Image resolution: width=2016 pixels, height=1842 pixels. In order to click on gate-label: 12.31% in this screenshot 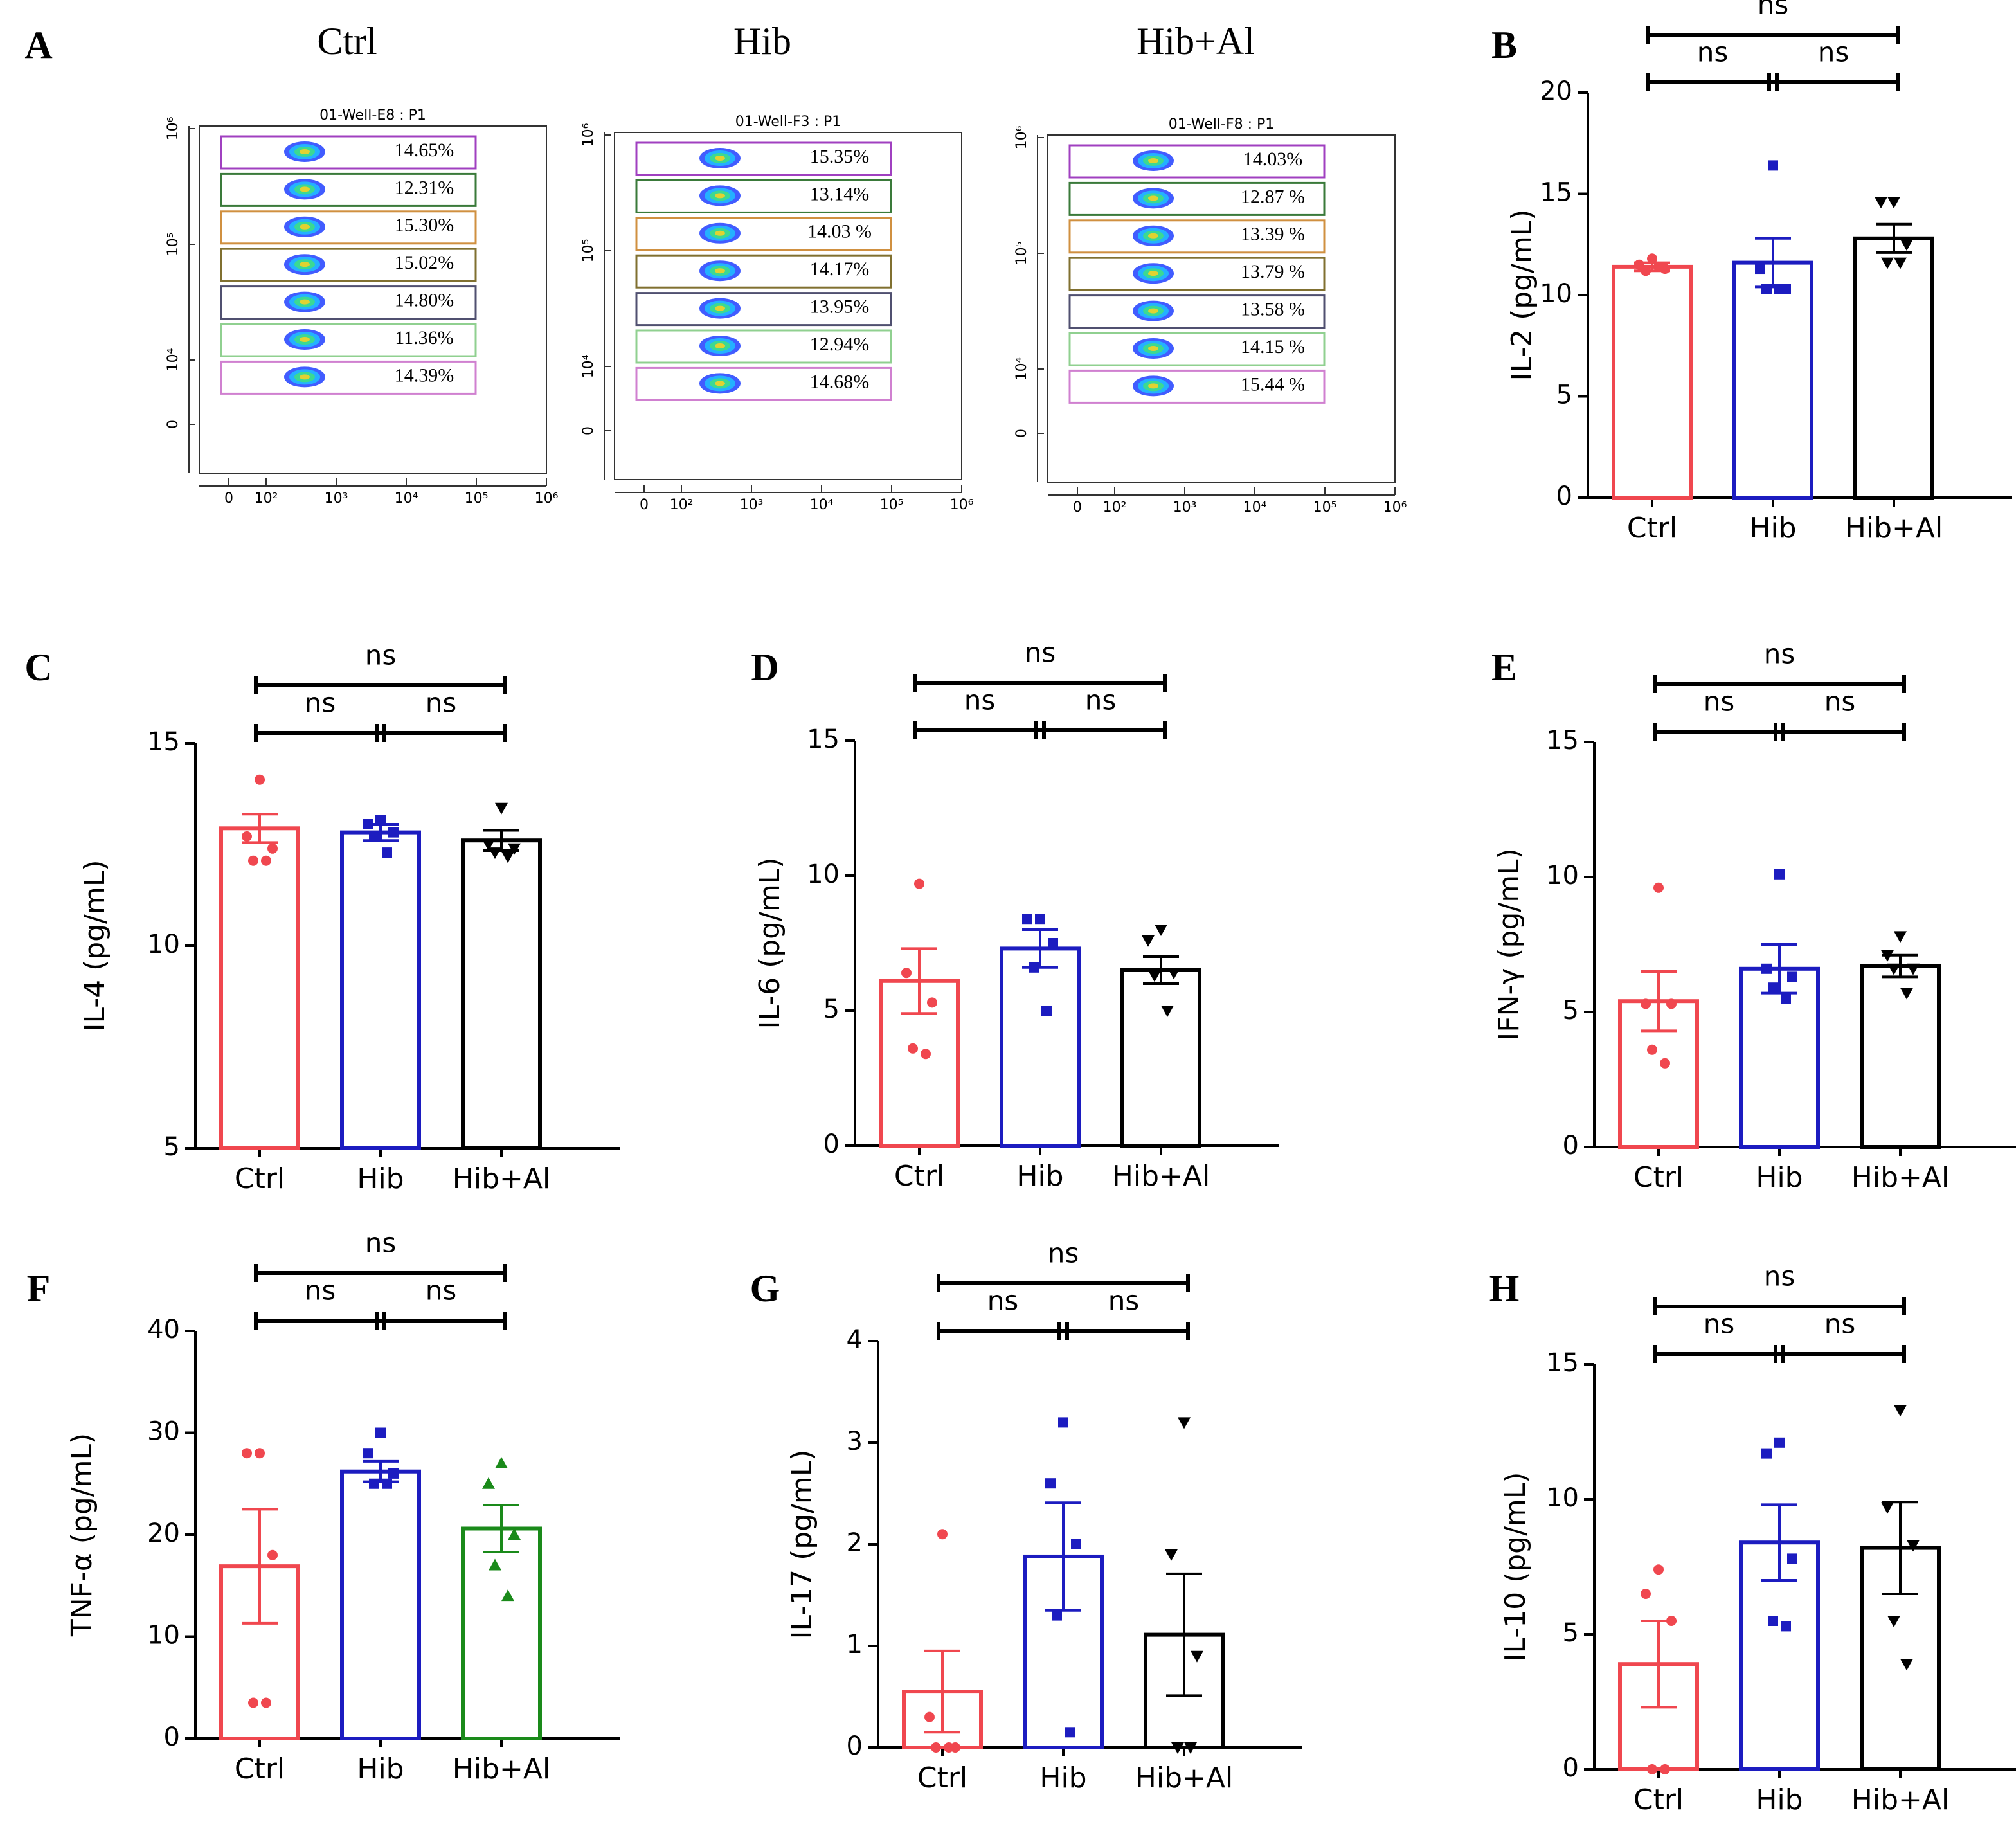, I will do `click(425, 187)`.